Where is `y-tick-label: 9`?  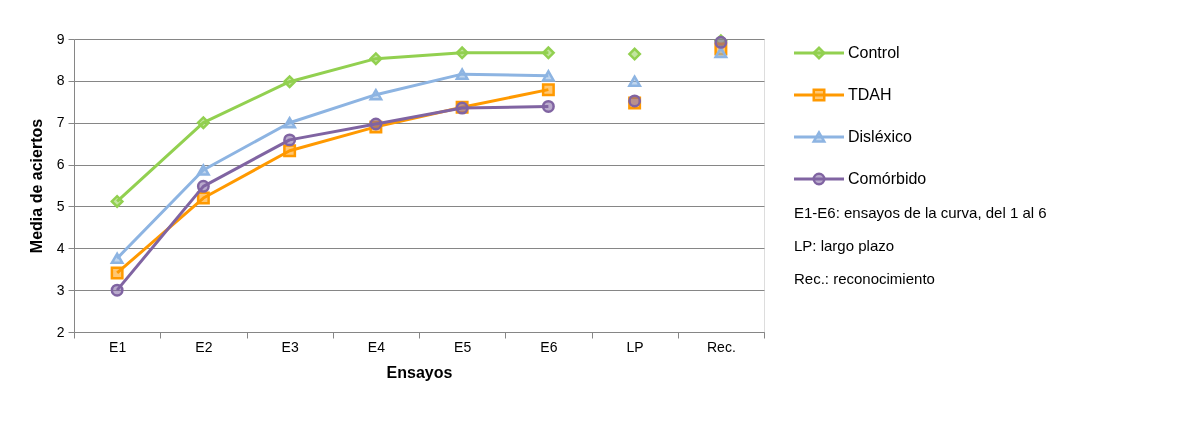 y-tick-label: 9 is located at coordinates (60, 38).